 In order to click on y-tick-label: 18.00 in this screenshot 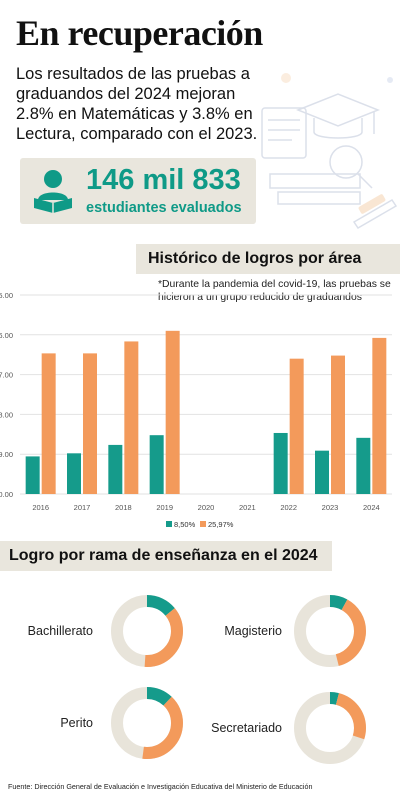, I will do `click(6, 414)`.